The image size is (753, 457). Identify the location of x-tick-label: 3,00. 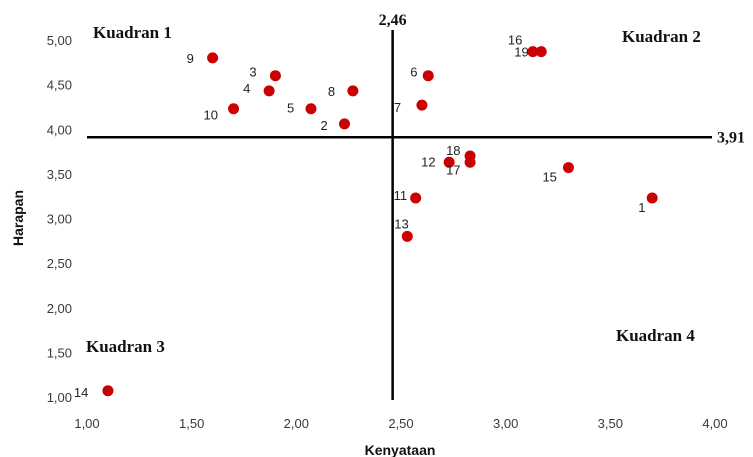
(505, 423).